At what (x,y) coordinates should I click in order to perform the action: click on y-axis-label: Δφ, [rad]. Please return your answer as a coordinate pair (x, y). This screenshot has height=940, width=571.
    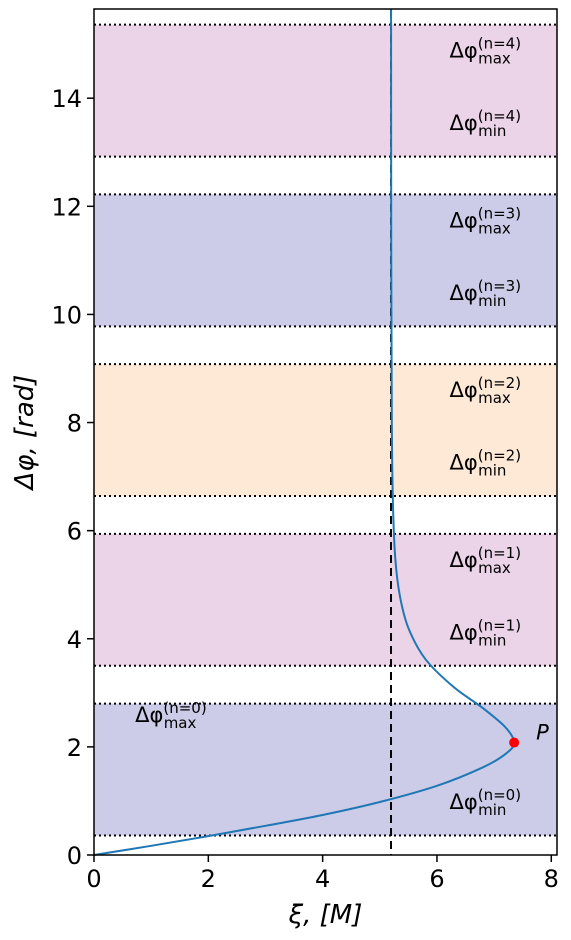
    Looking at the image, I should click on (25, 433).